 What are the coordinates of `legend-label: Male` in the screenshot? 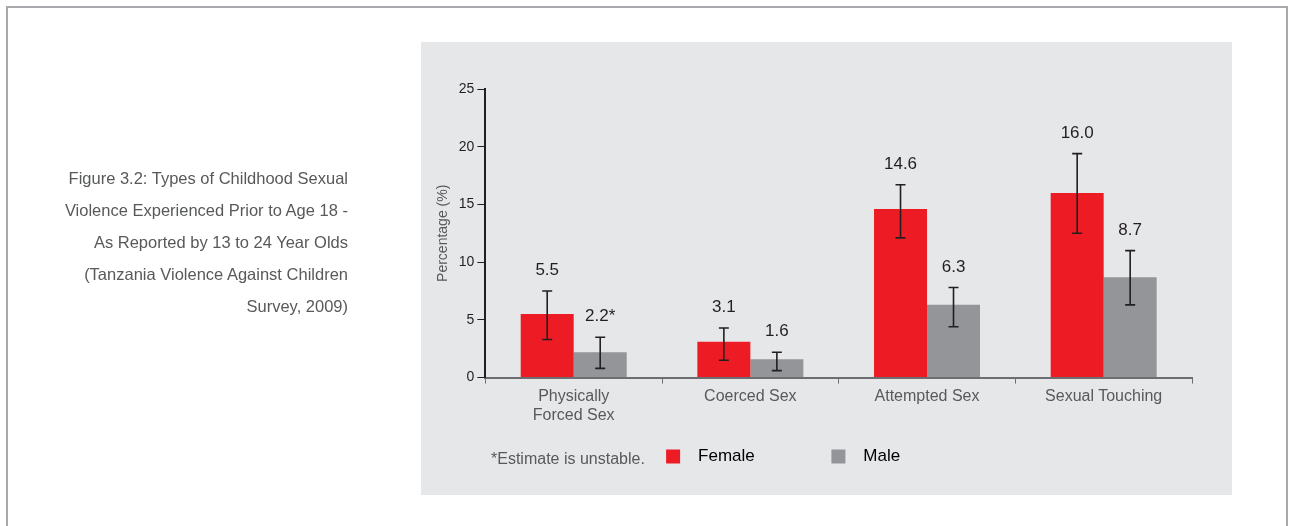 It's located at (905, 456).